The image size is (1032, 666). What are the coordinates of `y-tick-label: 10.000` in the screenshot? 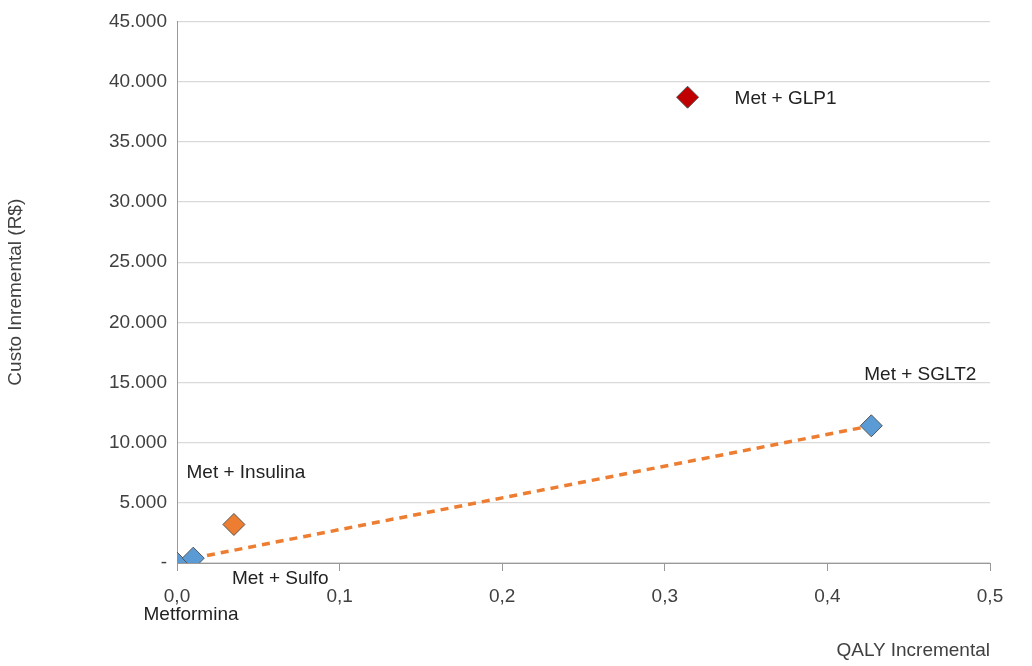 It's located at (137, 441).